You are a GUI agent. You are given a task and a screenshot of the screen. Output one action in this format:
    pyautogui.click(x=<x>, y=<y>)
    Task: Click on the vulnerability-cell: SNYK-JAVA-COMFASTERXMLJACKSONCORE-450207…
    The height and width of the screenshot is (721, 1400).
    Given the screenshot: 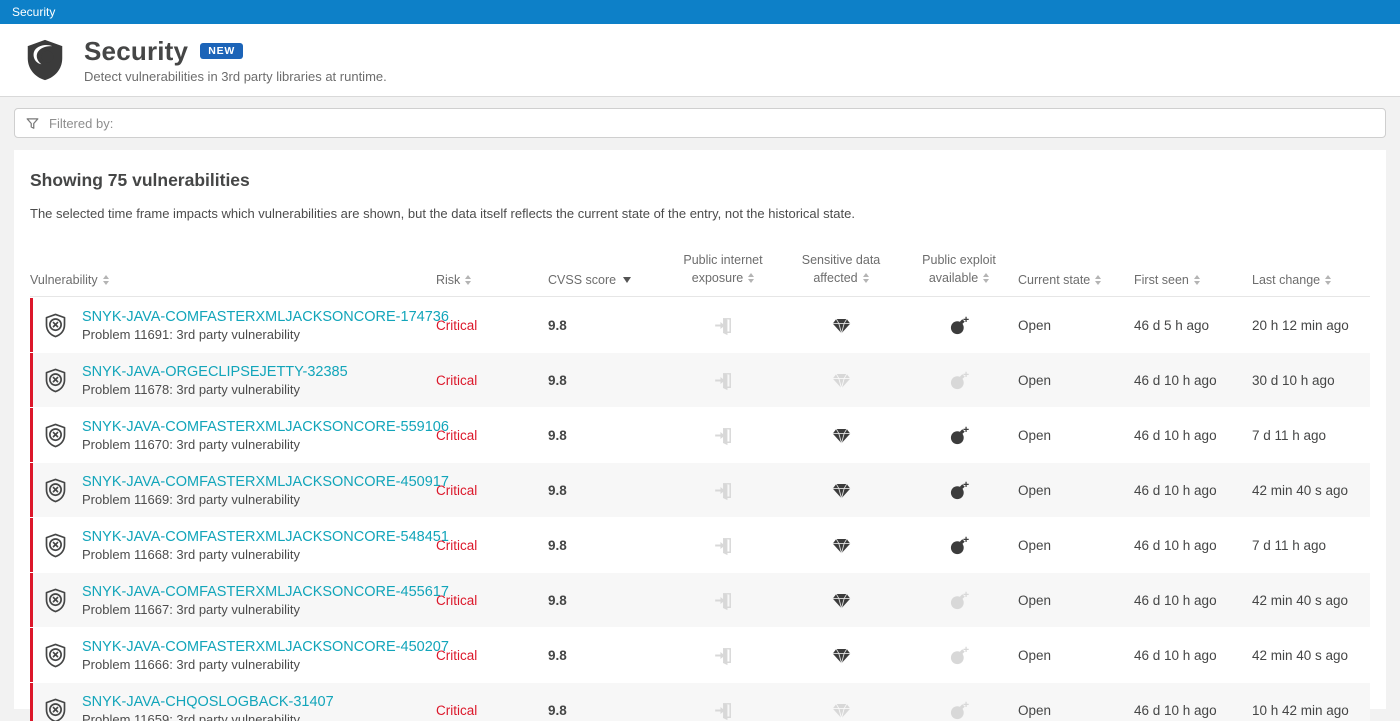 What is the action you would take?
    pyautogui.click(x=241, y=655)
    